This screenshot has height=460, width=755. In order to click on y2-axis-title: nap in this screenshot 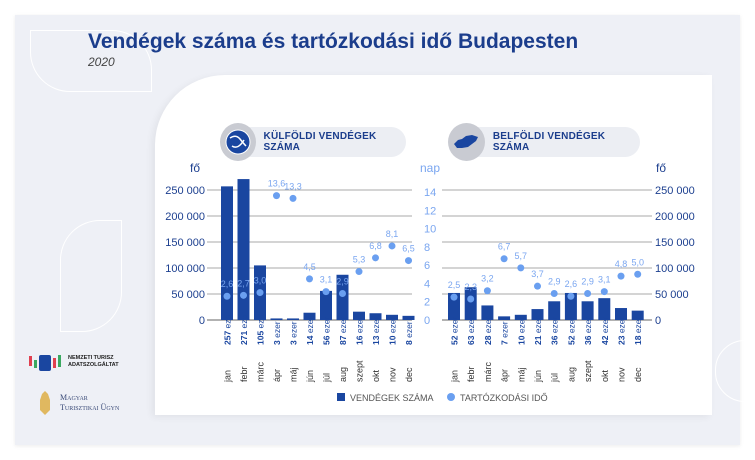, I will do `click(430, 168)`.